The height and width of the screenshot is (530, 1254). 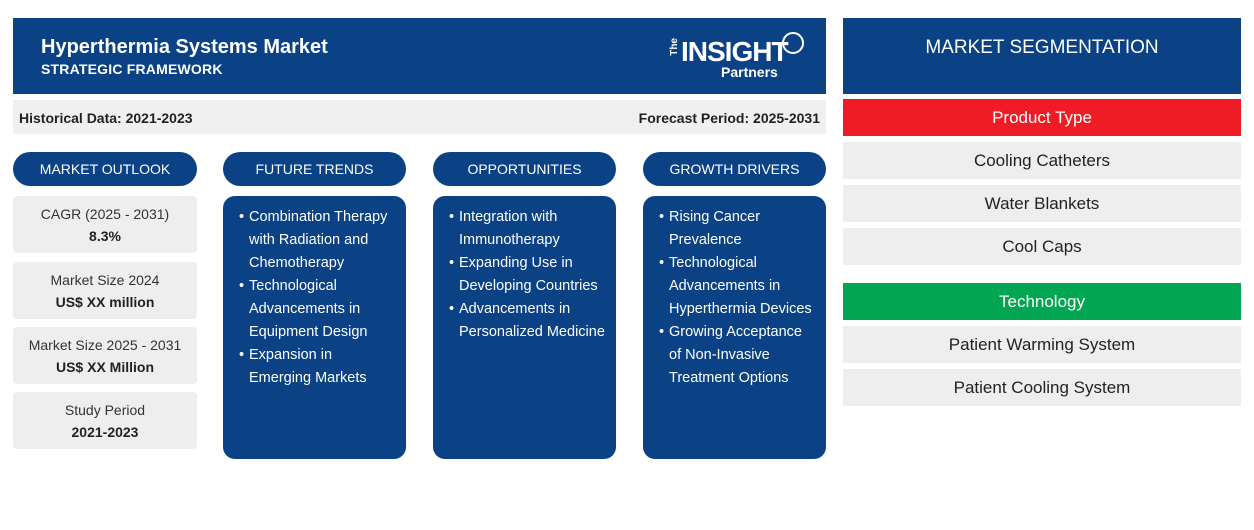 What do you see at coordinates (1042, 203) in the screenshot?
I see `segment-item: Water Blankets` at bounding box center [1042, 203].